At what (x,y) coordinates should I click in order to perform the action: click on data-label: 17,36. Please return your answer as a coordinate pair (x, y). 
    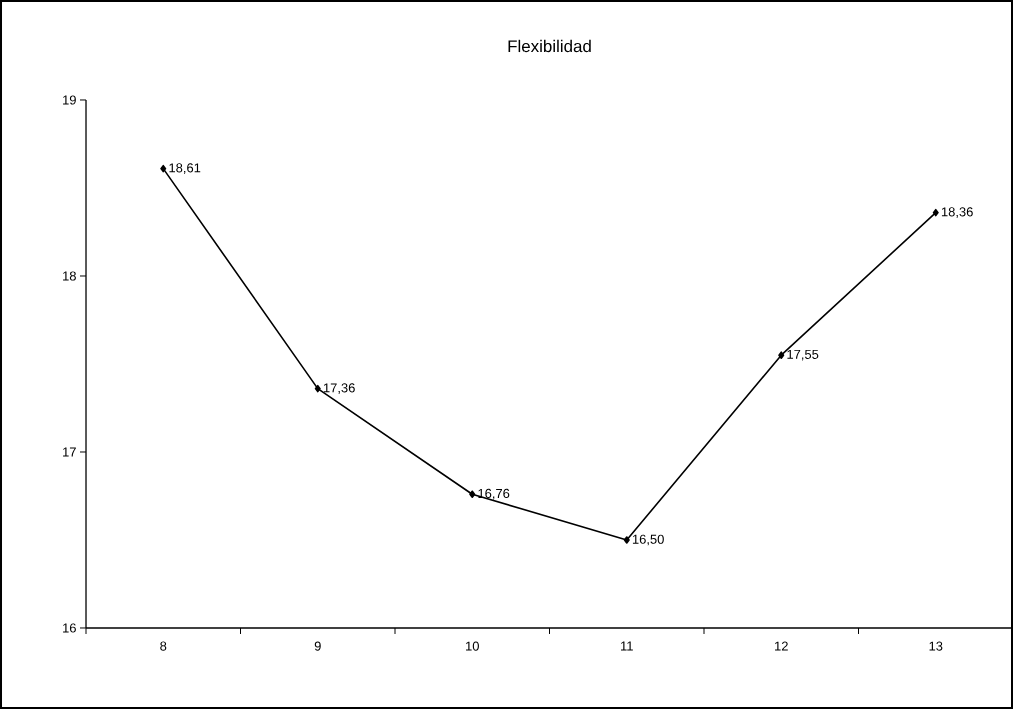
    Looking at the image, I should click on (339, 388).